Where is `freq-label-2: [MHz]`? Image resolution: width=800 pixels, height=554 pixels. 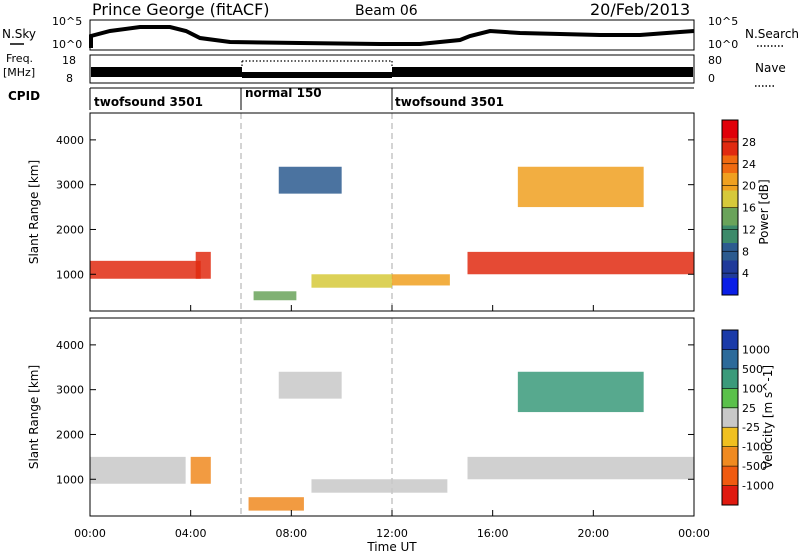
freq-label-2: [MHz] is located at coordinates (19, 72).